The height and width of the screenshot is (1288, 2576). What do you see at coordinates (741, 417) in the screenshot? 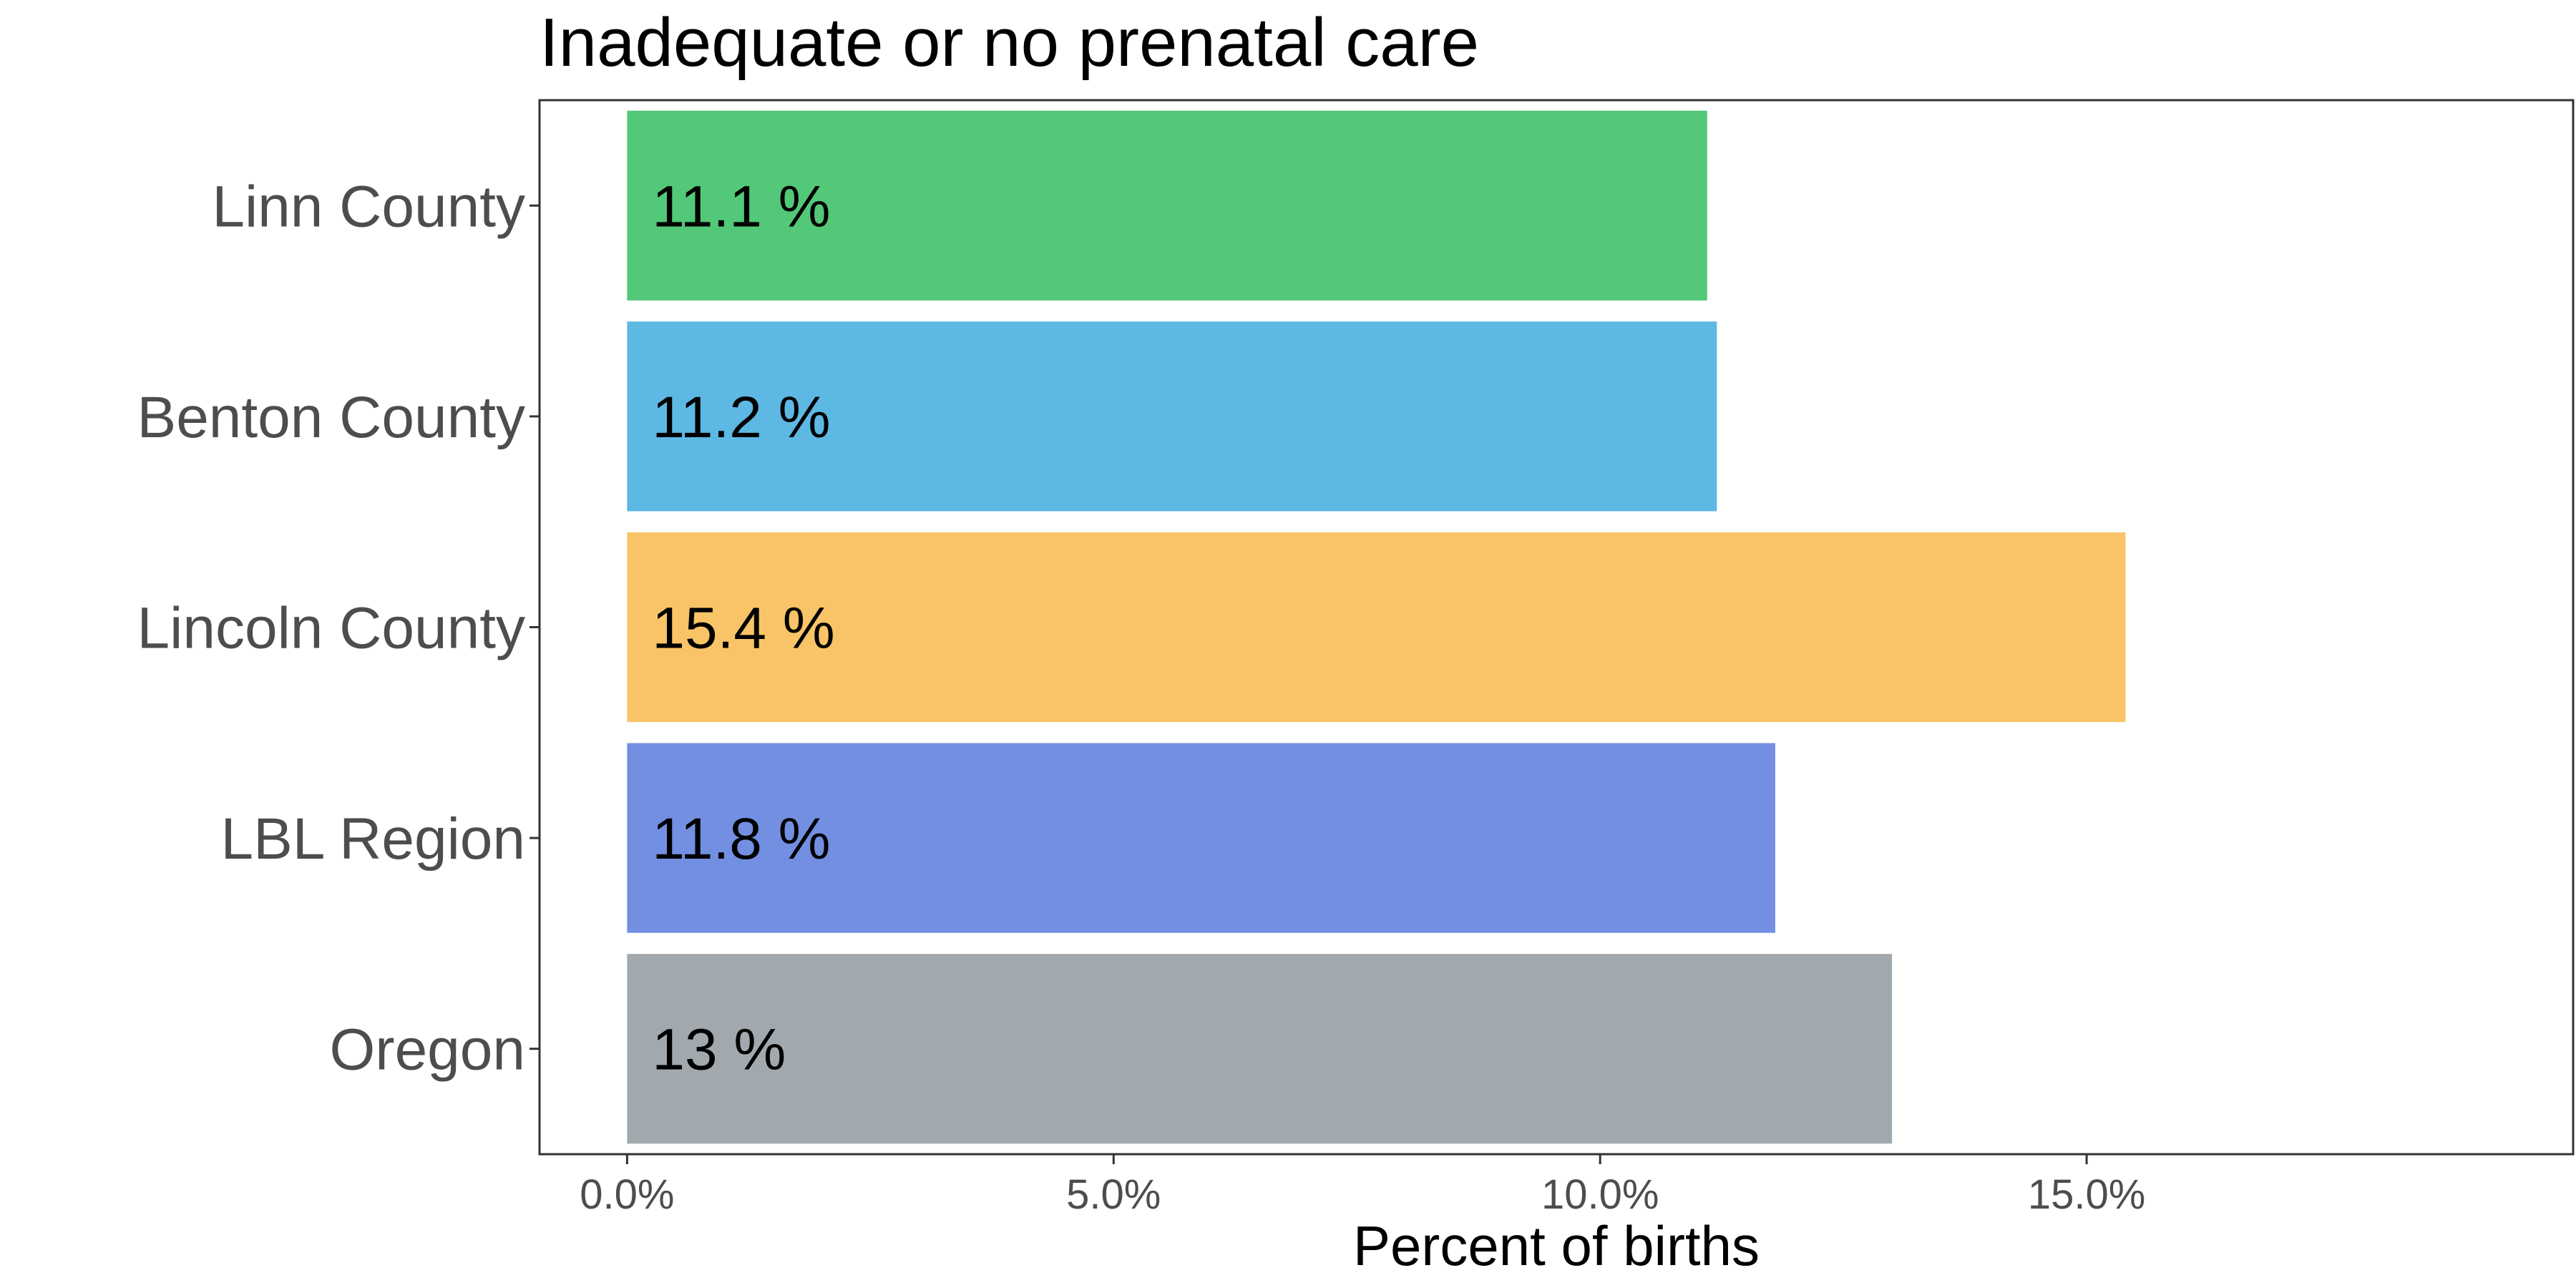
I see `data-label: 11.2 %` at bounding box center [741, 417].